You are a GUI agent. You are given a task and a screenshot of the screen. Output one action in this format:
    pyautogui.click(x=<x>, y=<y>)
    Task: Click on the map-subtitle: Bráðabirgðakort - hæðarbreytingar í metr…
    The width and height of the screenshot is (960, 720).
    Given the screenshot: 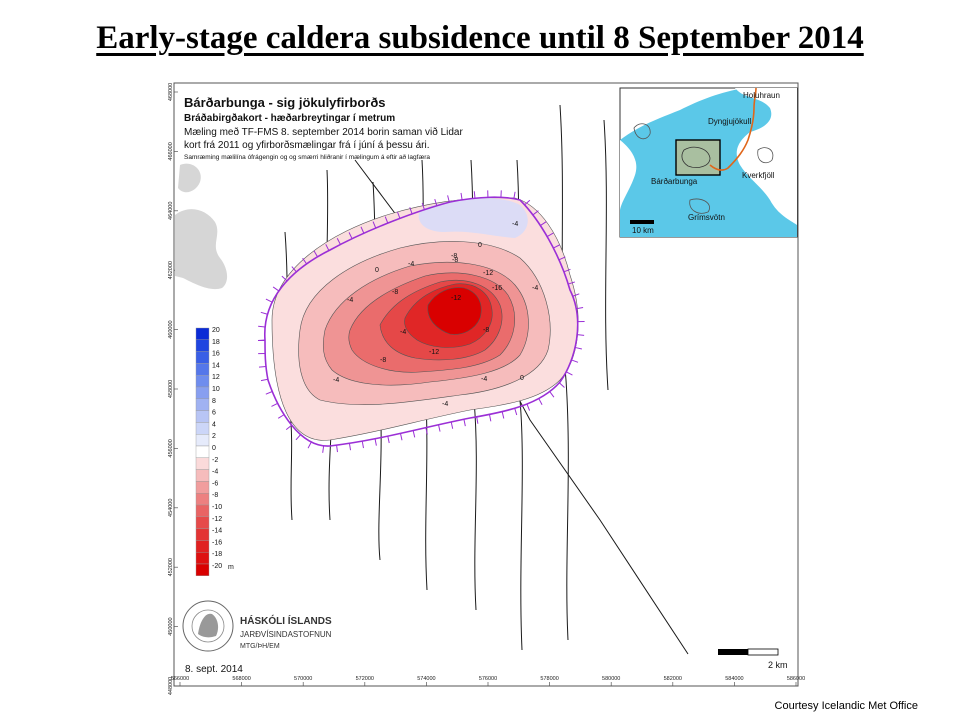 What is the action you would take?
    pyautogui.click(x=289, y=118)
    